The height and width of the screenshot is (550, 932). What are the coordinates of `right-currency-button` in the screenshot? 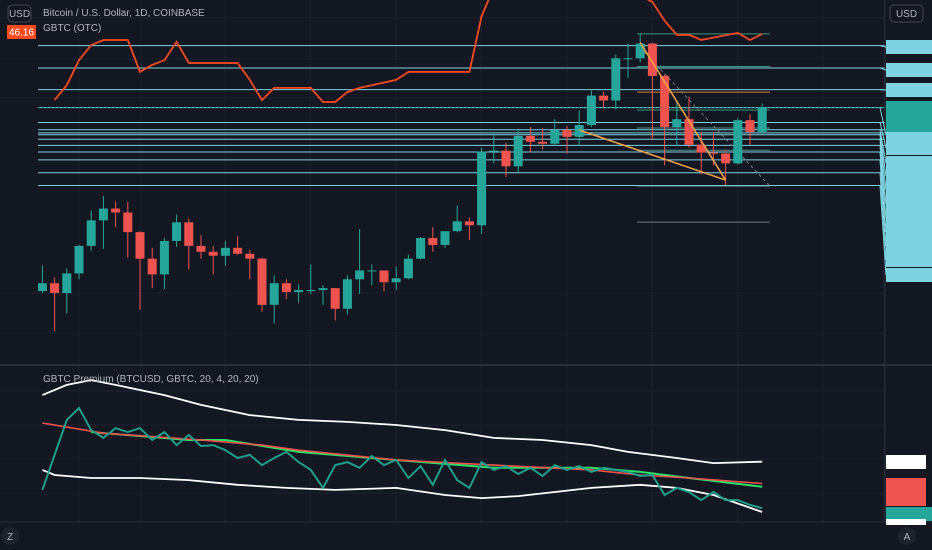 It's located at (906, 13).